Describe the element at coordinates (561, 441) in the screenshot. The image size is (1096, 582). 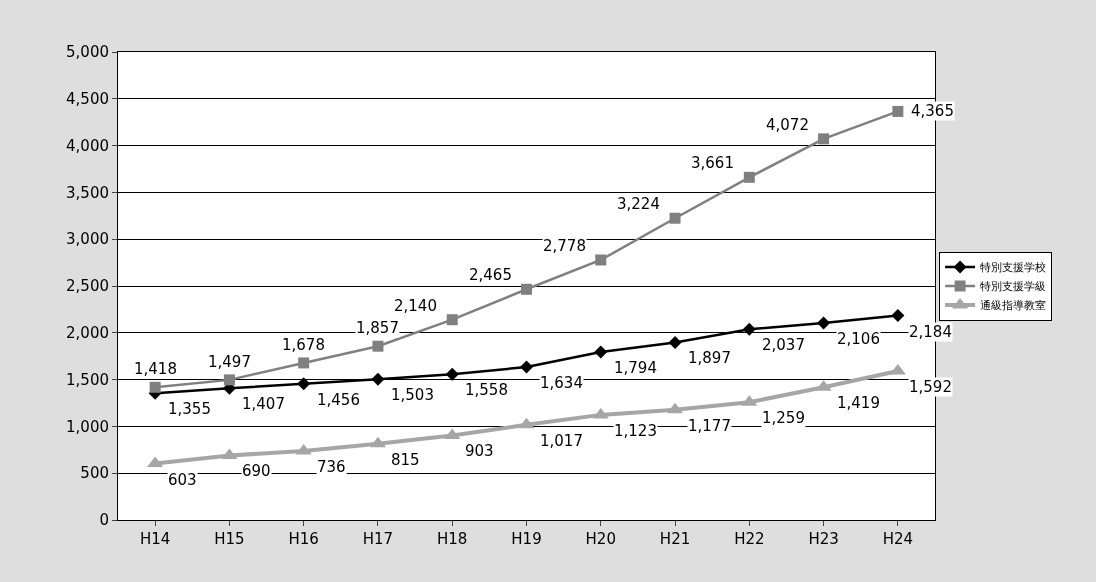
I see `data-label: 1,017` at that location.